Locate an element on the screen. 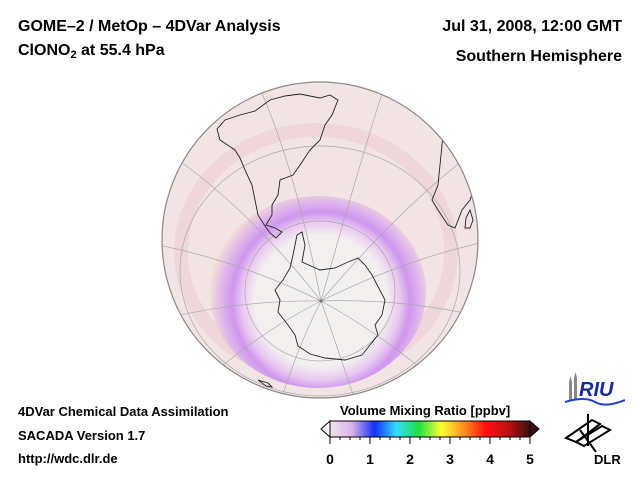 Image resolution: width=640 pixels, height=480 pixels. title-line-1: GOME–2 / MetOp – 4DVar Analysis is located at coordinates (149, 26).